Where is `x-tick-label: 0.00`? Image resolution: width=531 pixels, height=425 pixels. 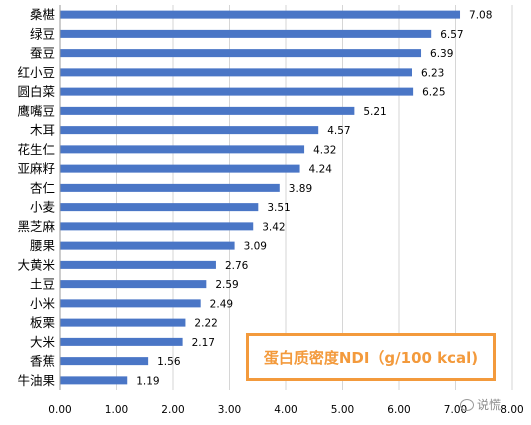 x-tick-label: 0.00 is located at coordinates (59, 410).